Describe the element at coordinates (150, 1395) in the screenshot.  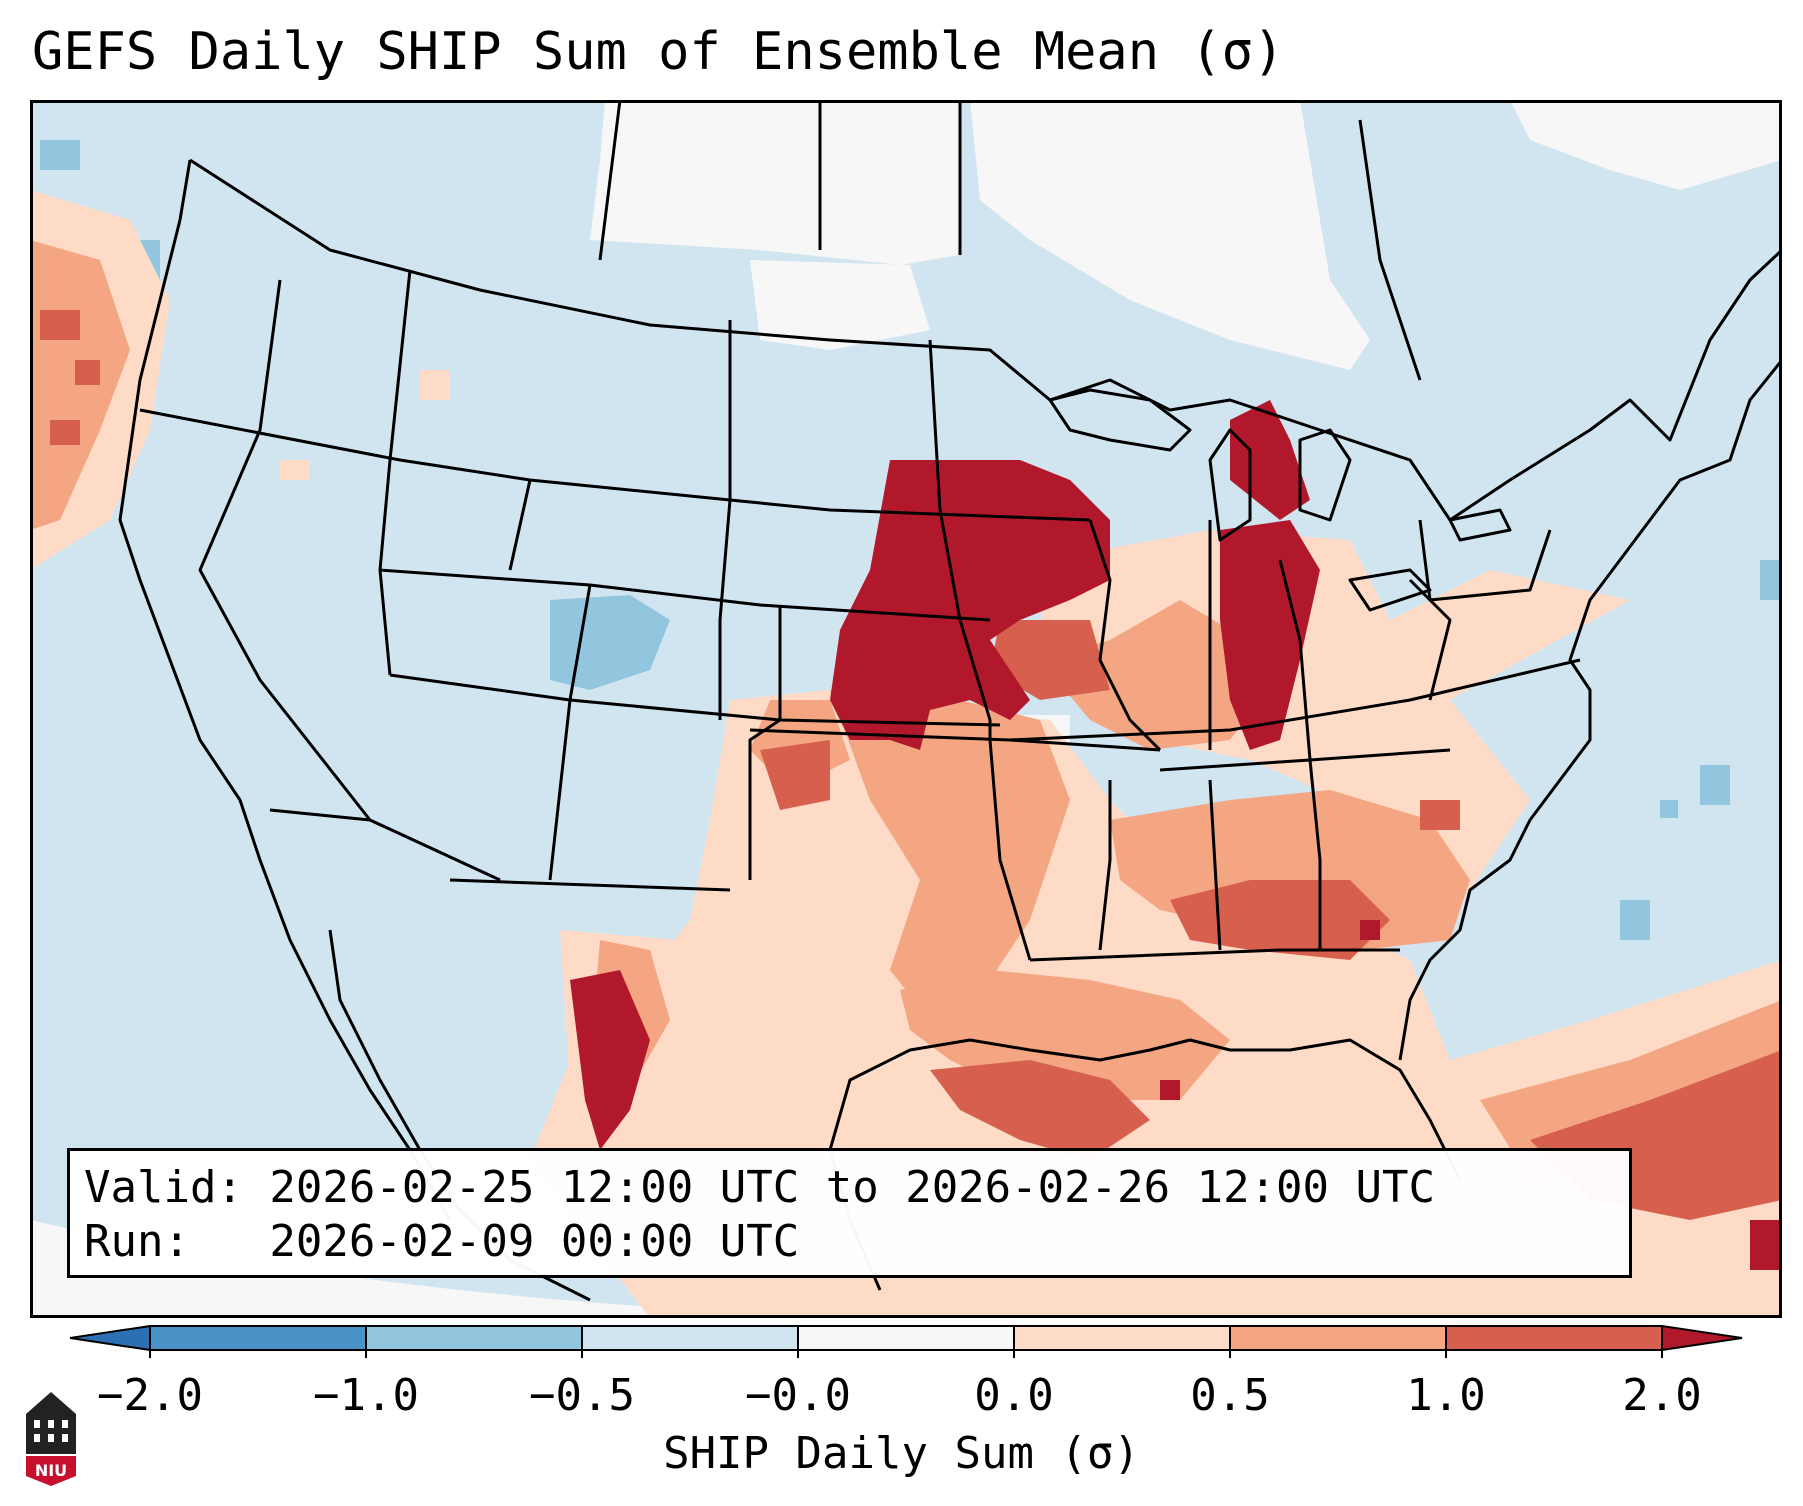
I see `colorbar-tick-label: −2.0` at that location.